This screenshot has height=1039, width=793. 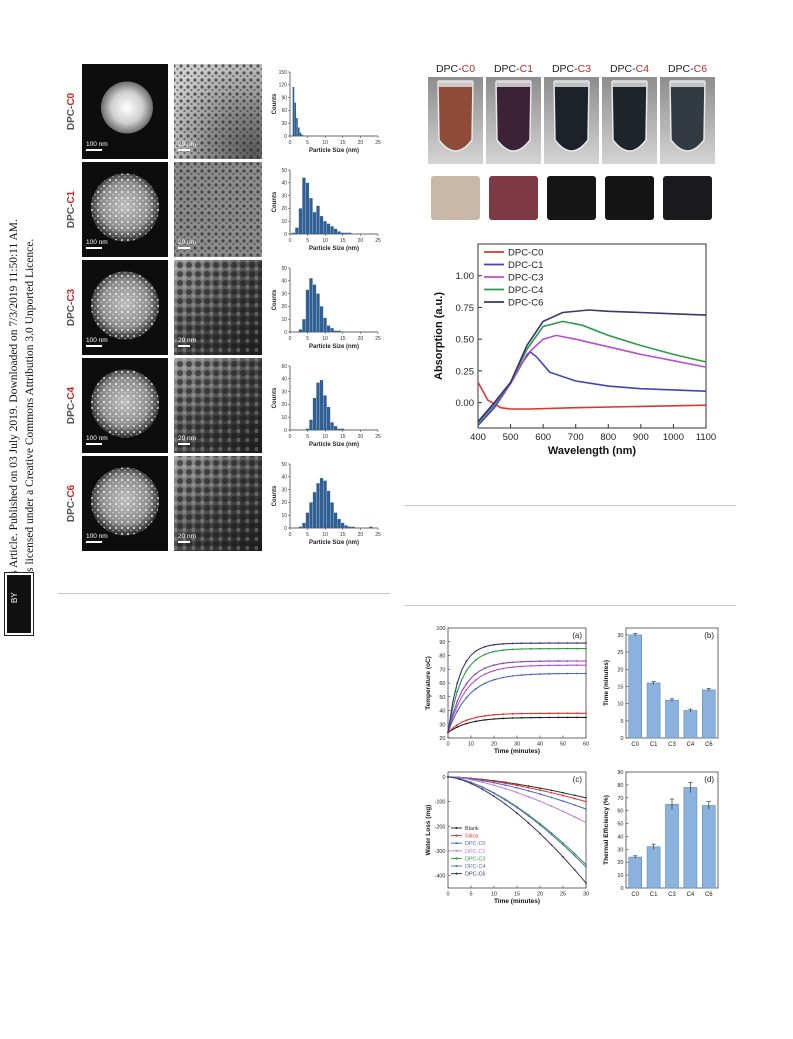 I want to click on y-tick-label: 60, so click(x=442, y=684).